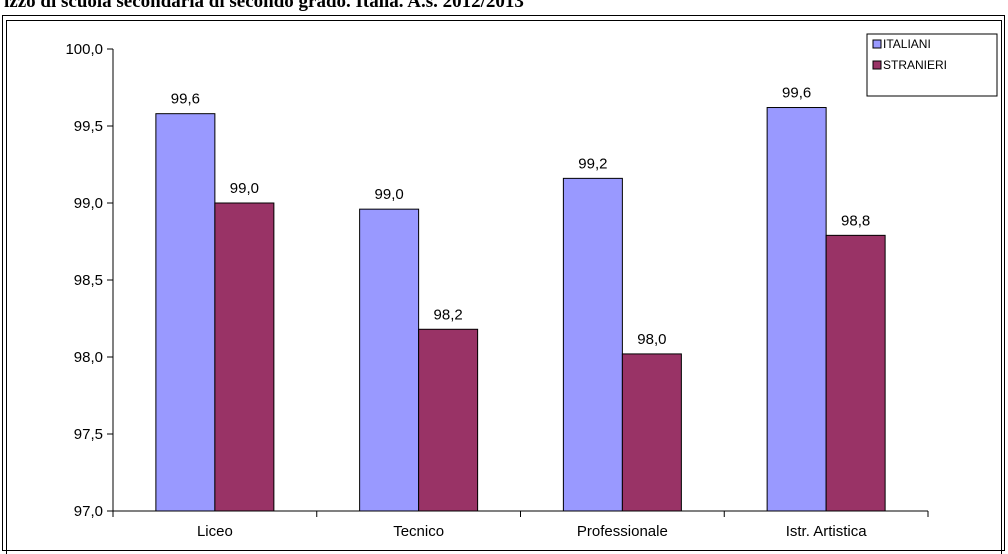  Describe the element at coordinates (88, 511) in the screenshot. I see `y-tick-label: 97,0` at that location.